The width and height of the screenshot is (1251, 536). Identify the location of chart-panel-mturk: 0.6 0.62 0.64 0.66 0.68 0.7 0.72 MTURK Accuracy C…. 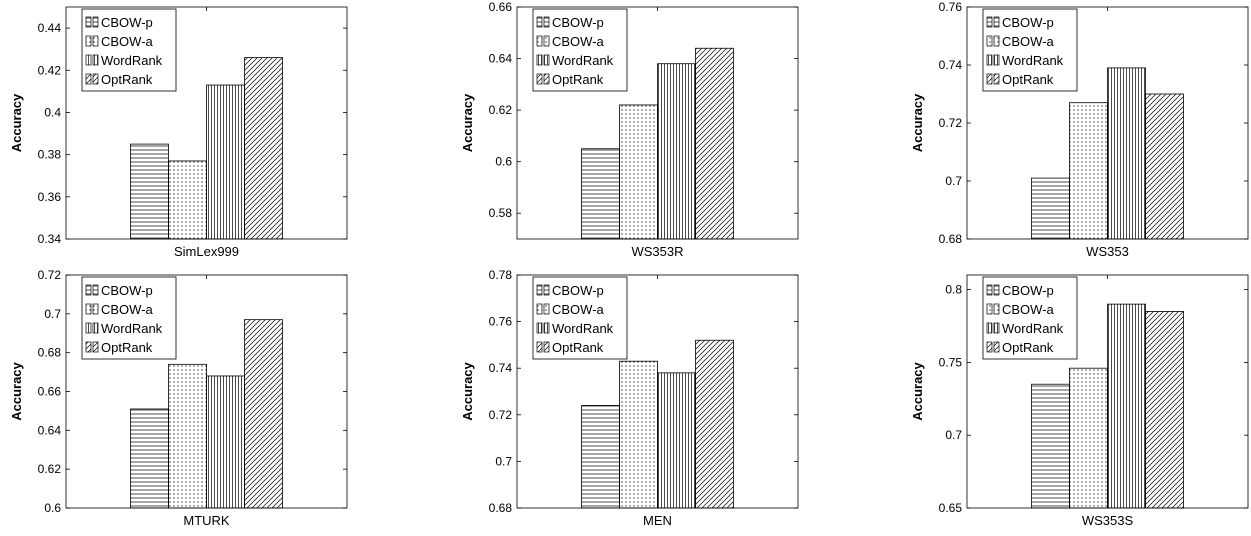
(178, 398).